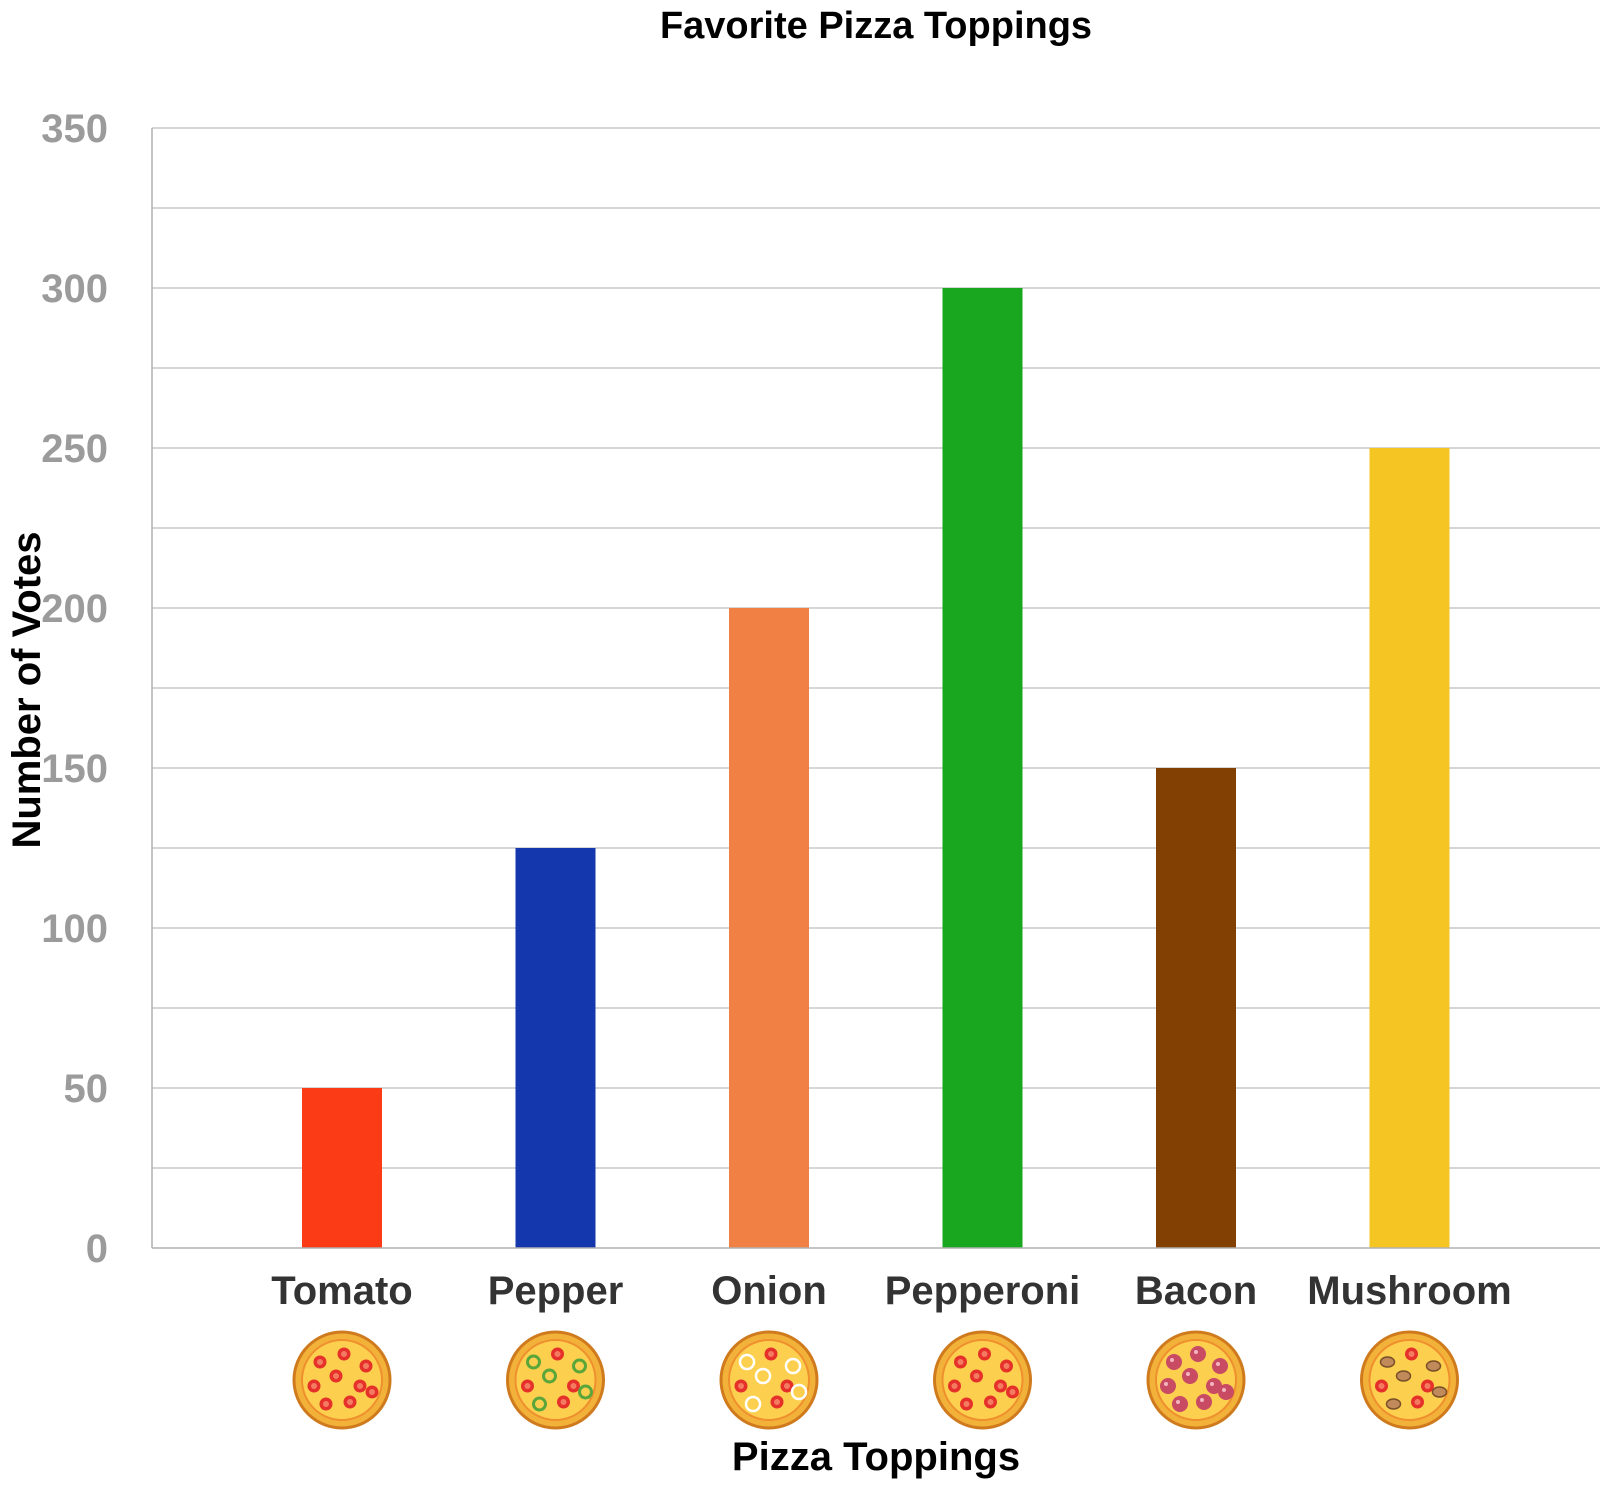 Image resolution: width=1600 pixels, height=1495 pixels. What do you see at coordinates (555, 1380) in the screenshot?
I see `pizza-pepper-icon` at bounding box center [555, 1380].